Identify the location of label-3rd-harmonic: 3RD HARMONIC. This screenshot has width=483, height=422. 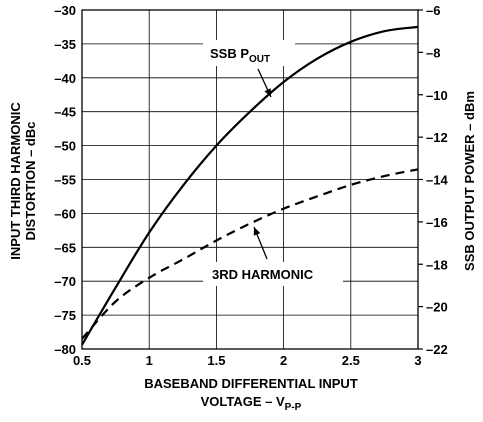
(263, 274).